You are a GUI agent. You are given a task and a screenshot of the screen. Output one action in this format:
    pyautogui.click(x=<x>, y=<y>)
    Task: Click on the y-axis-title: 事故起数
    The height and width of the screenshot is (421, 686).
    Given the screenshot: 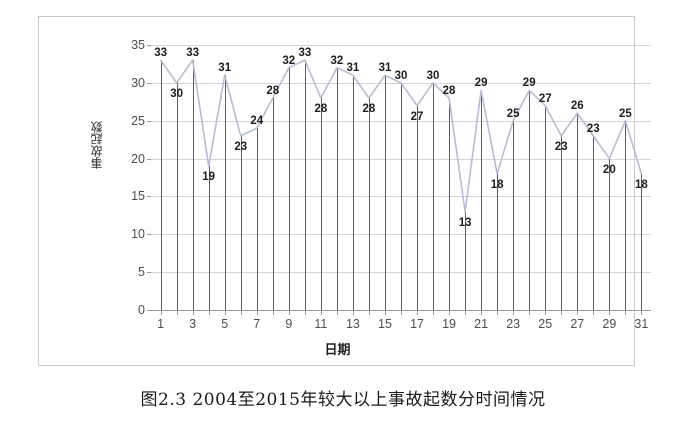 What is the action you would take?
    pyautogui.click(x=97, y=145)
    